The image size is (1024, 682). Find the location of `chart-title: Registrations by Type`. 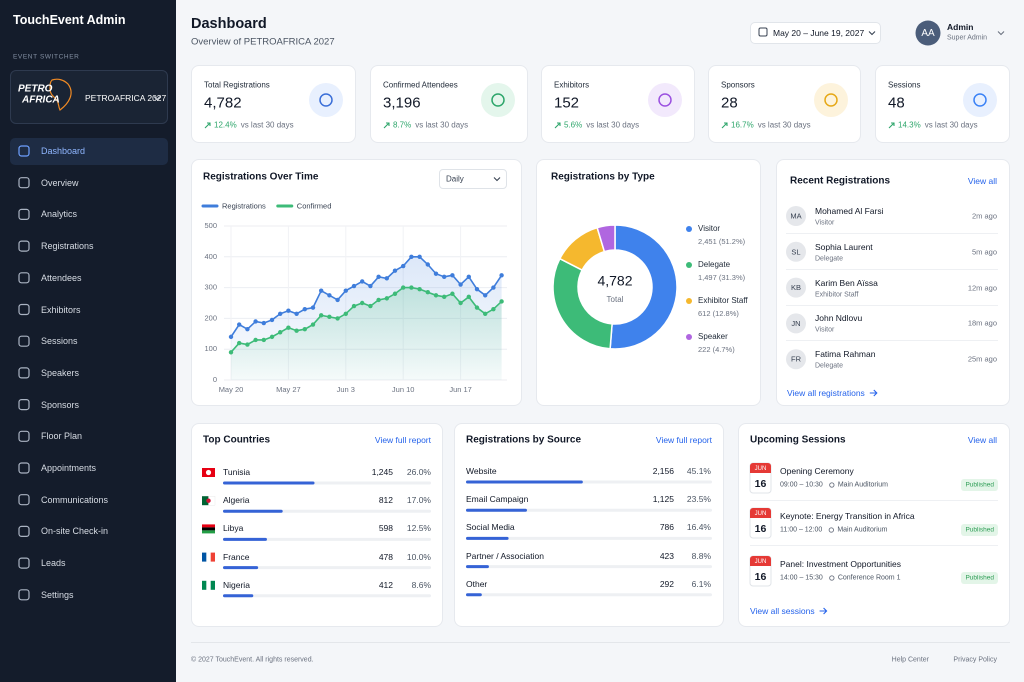

chart-title: Registrations by Type is located at coordinates (603, 177).